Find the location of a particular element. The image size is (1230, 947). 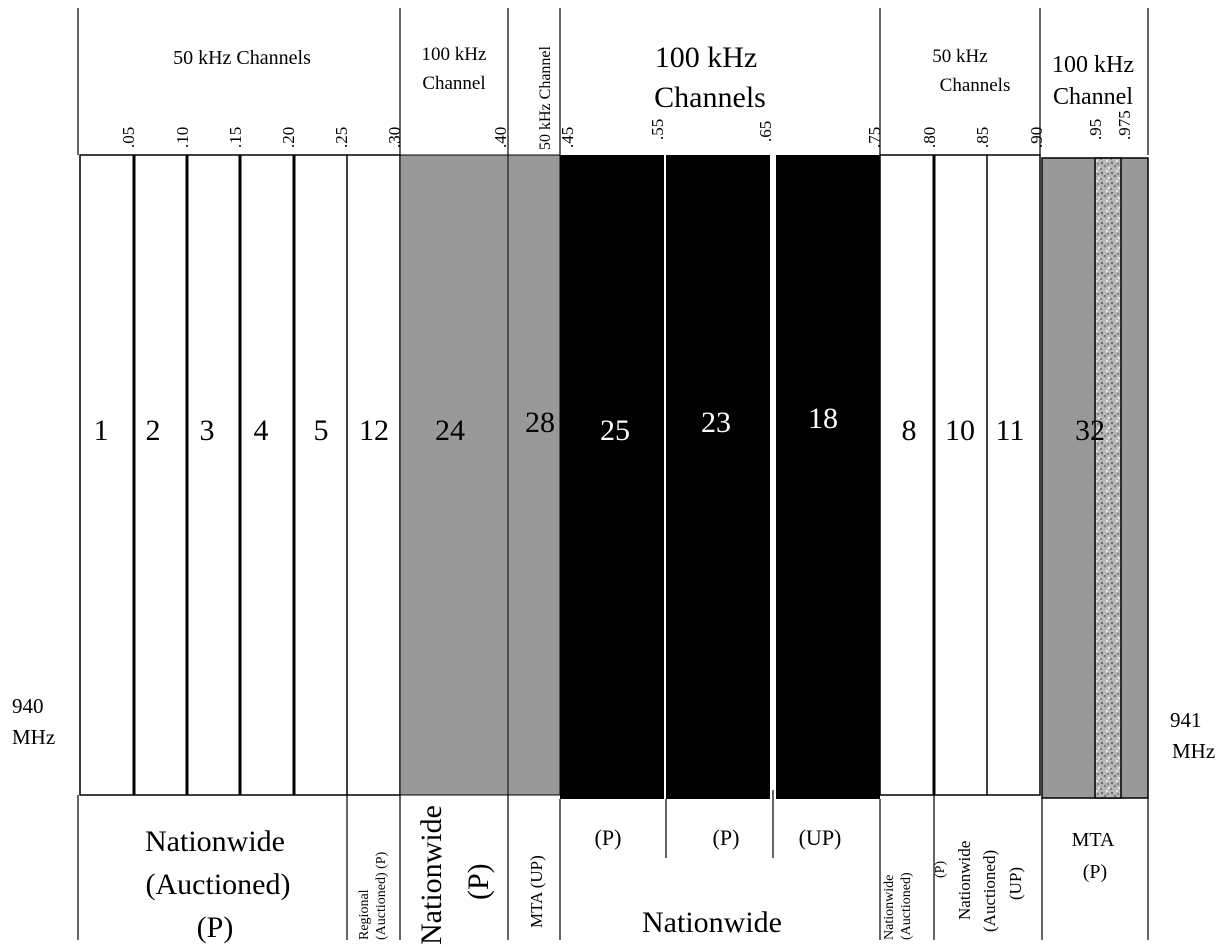

tick-label: .10 is located at coordinates (182, 137).